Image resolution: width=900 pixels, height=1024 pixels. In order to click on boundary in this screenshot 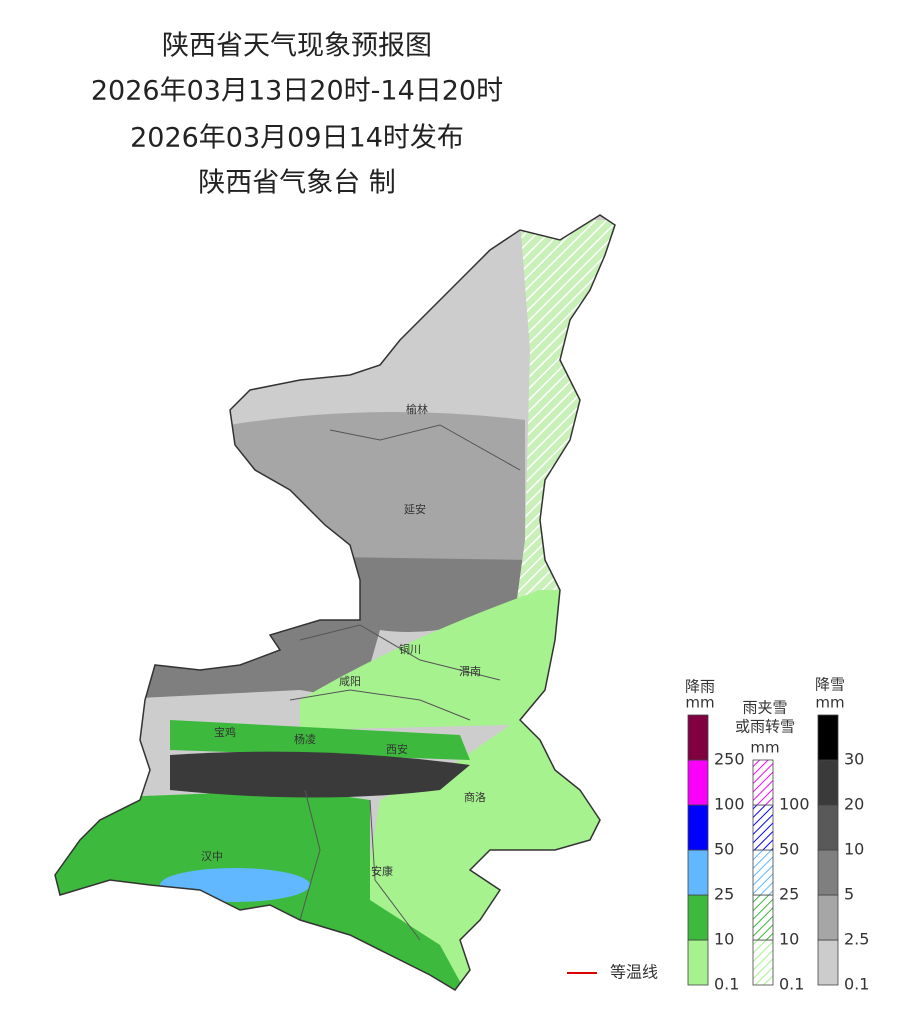, I will do `click(405, 682)`.